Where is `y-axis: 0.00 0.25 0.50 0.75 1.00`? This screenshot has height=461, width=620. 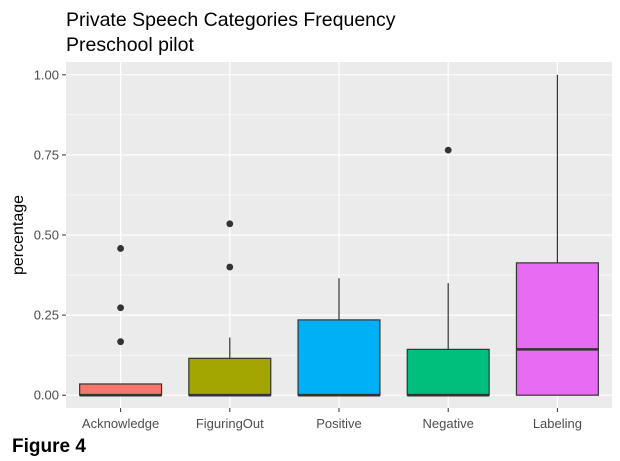 y-axis: 0.00 0.25 0.50 0.75 1.00 is located at coordinates (50, 235).